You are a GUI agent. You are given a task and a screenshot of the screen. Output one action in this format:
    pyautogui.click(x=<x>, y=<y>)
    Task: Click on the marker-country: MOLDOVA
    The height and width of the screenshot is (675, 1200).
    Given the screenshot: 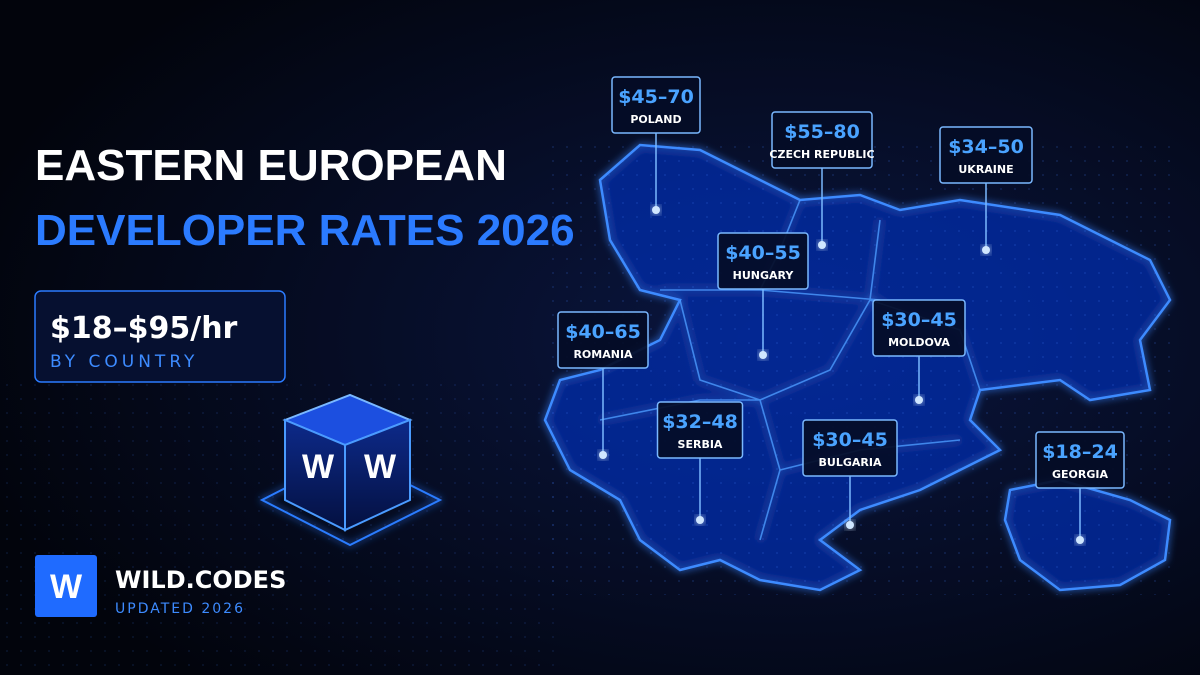 What is the action you would take?
    pyautogui.click(x=919, y=342)
    